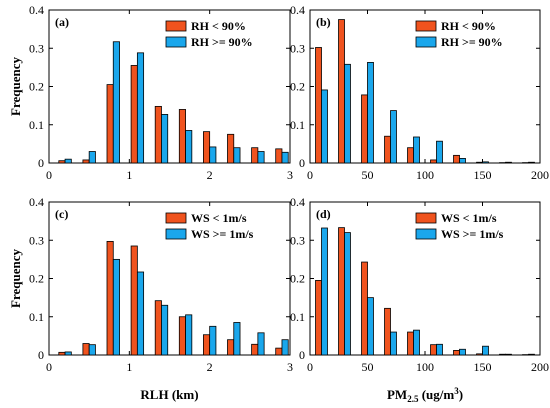 The image size is (550, 408). What do you see at coordinates (425, 395) in the screenshot?
I see `x-axis-label: PM2.5 (ug/m3)` at bounding box center [425, 395].